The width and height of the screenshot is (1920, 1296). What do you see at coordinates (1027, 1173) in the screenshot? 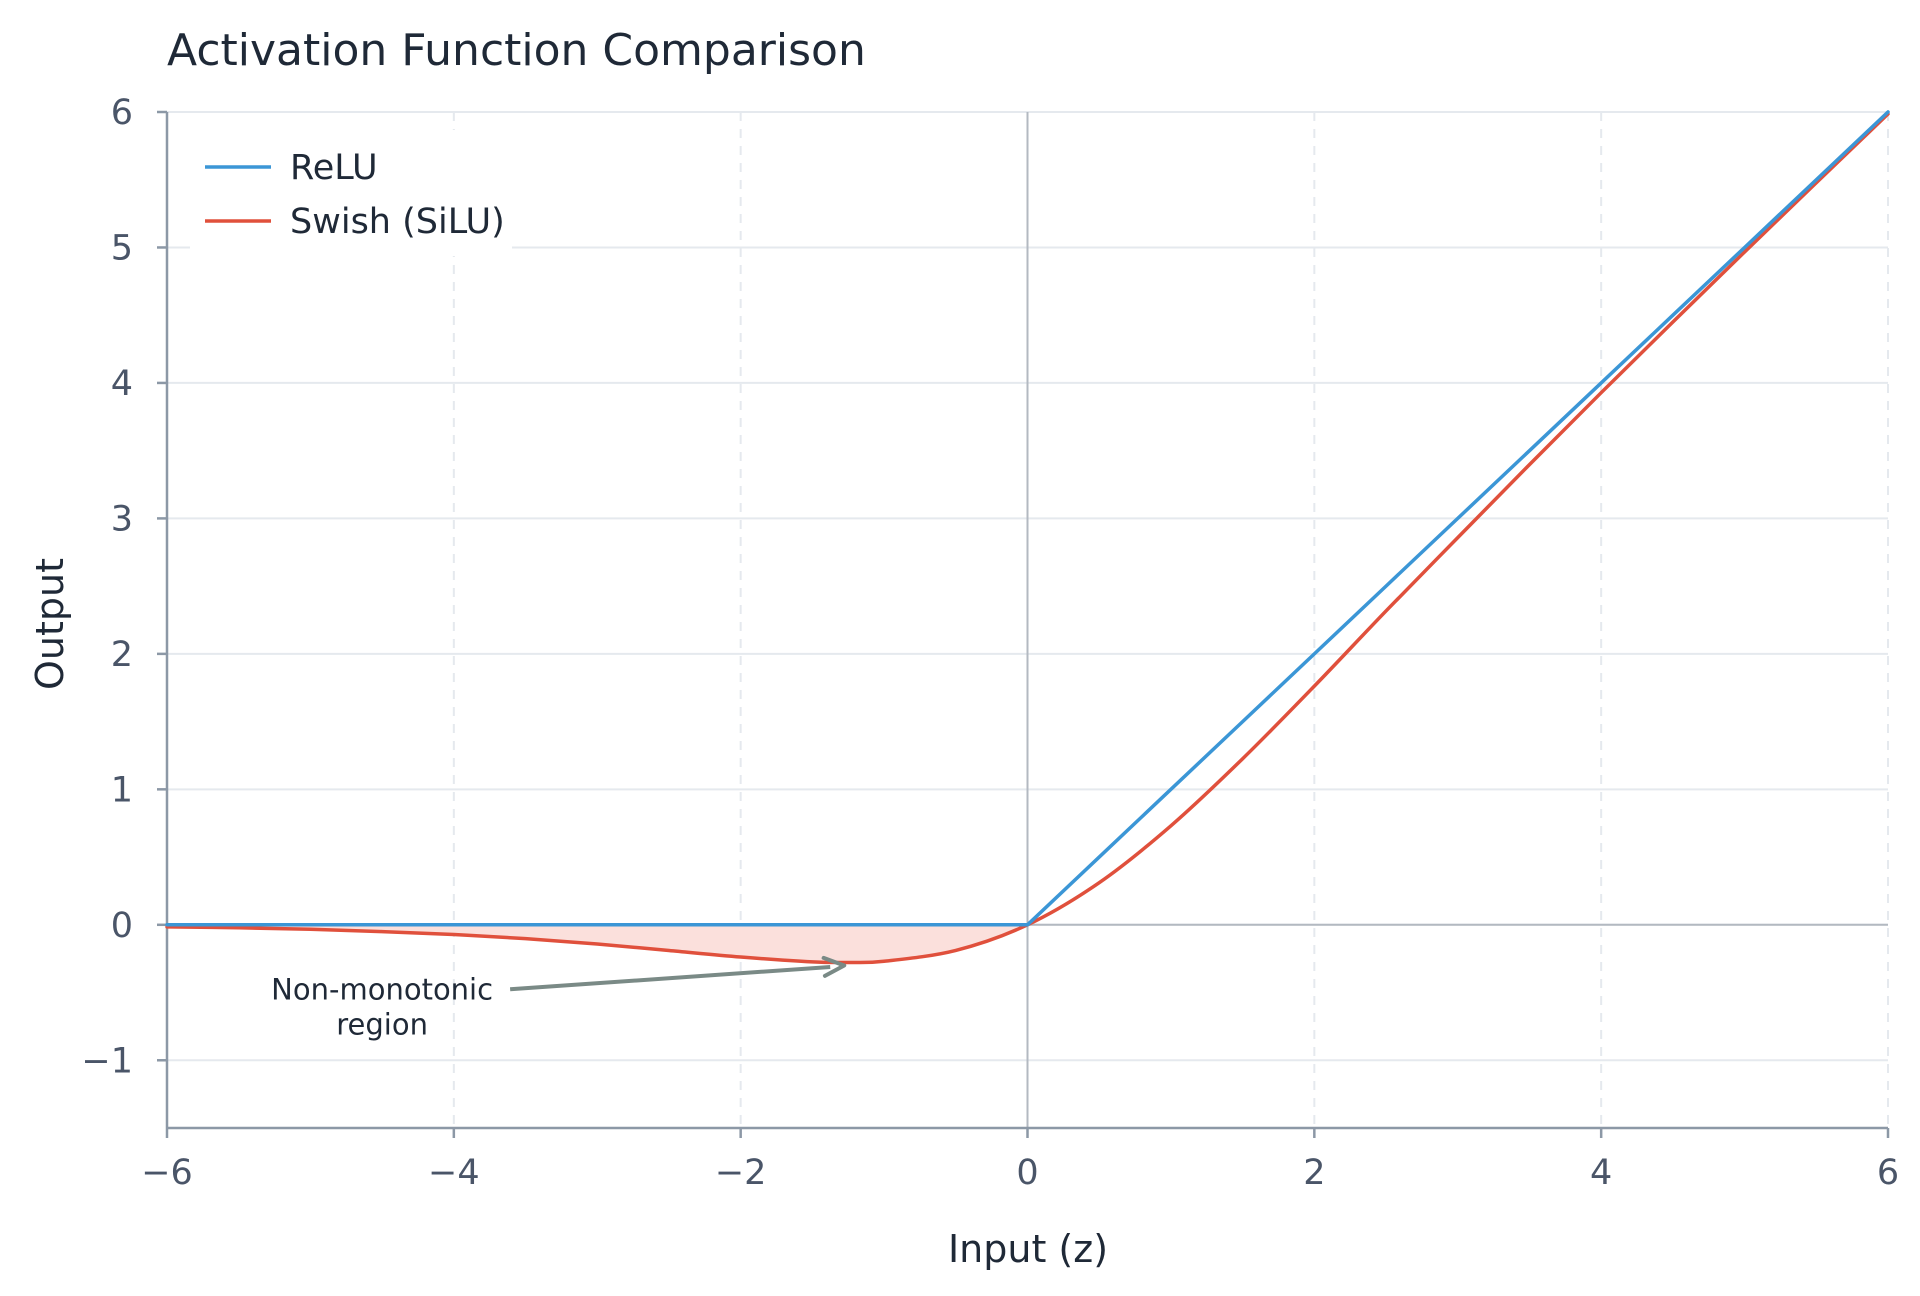
I see `x-tick-label: 0` at bounding box center [1027, 1173].